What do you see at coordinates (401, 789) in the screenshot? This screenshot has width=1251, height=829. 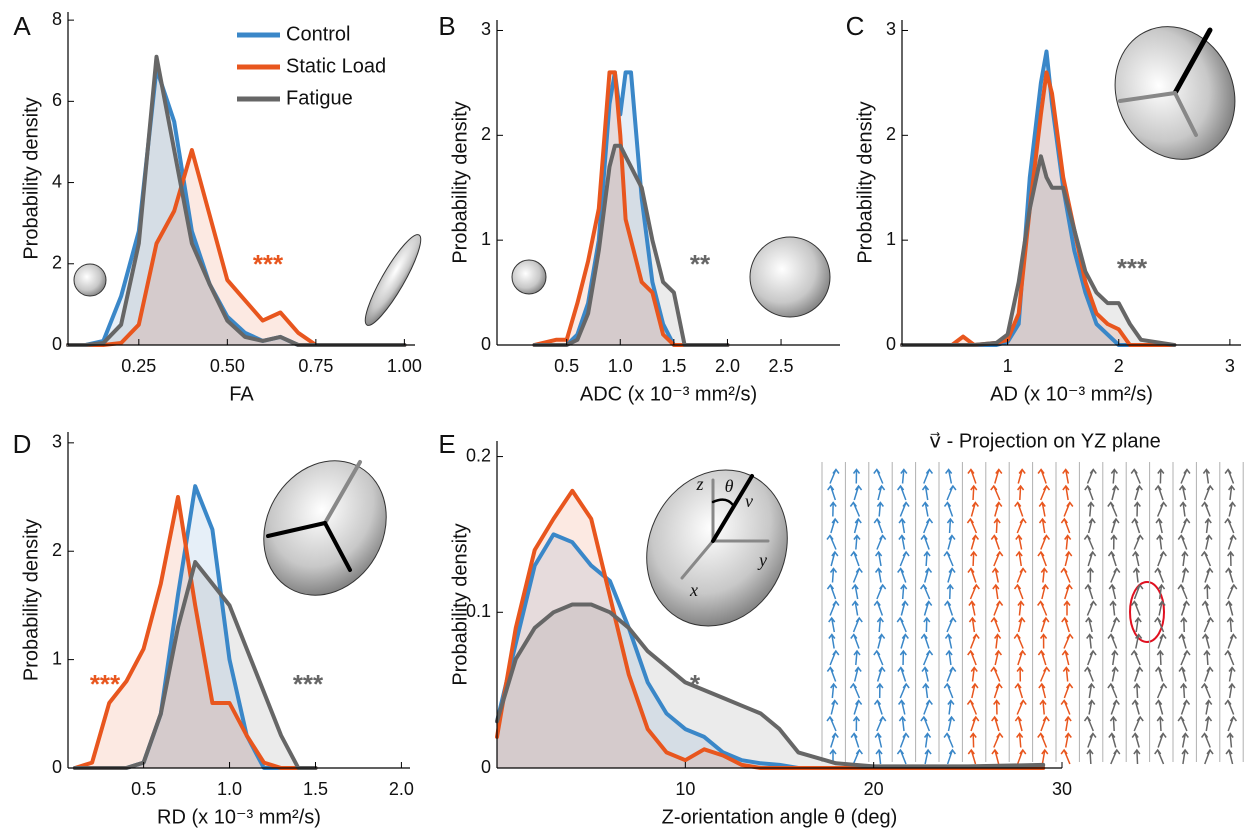 I see `x-tick-label: 2.0` at bounding box center [401, 789].